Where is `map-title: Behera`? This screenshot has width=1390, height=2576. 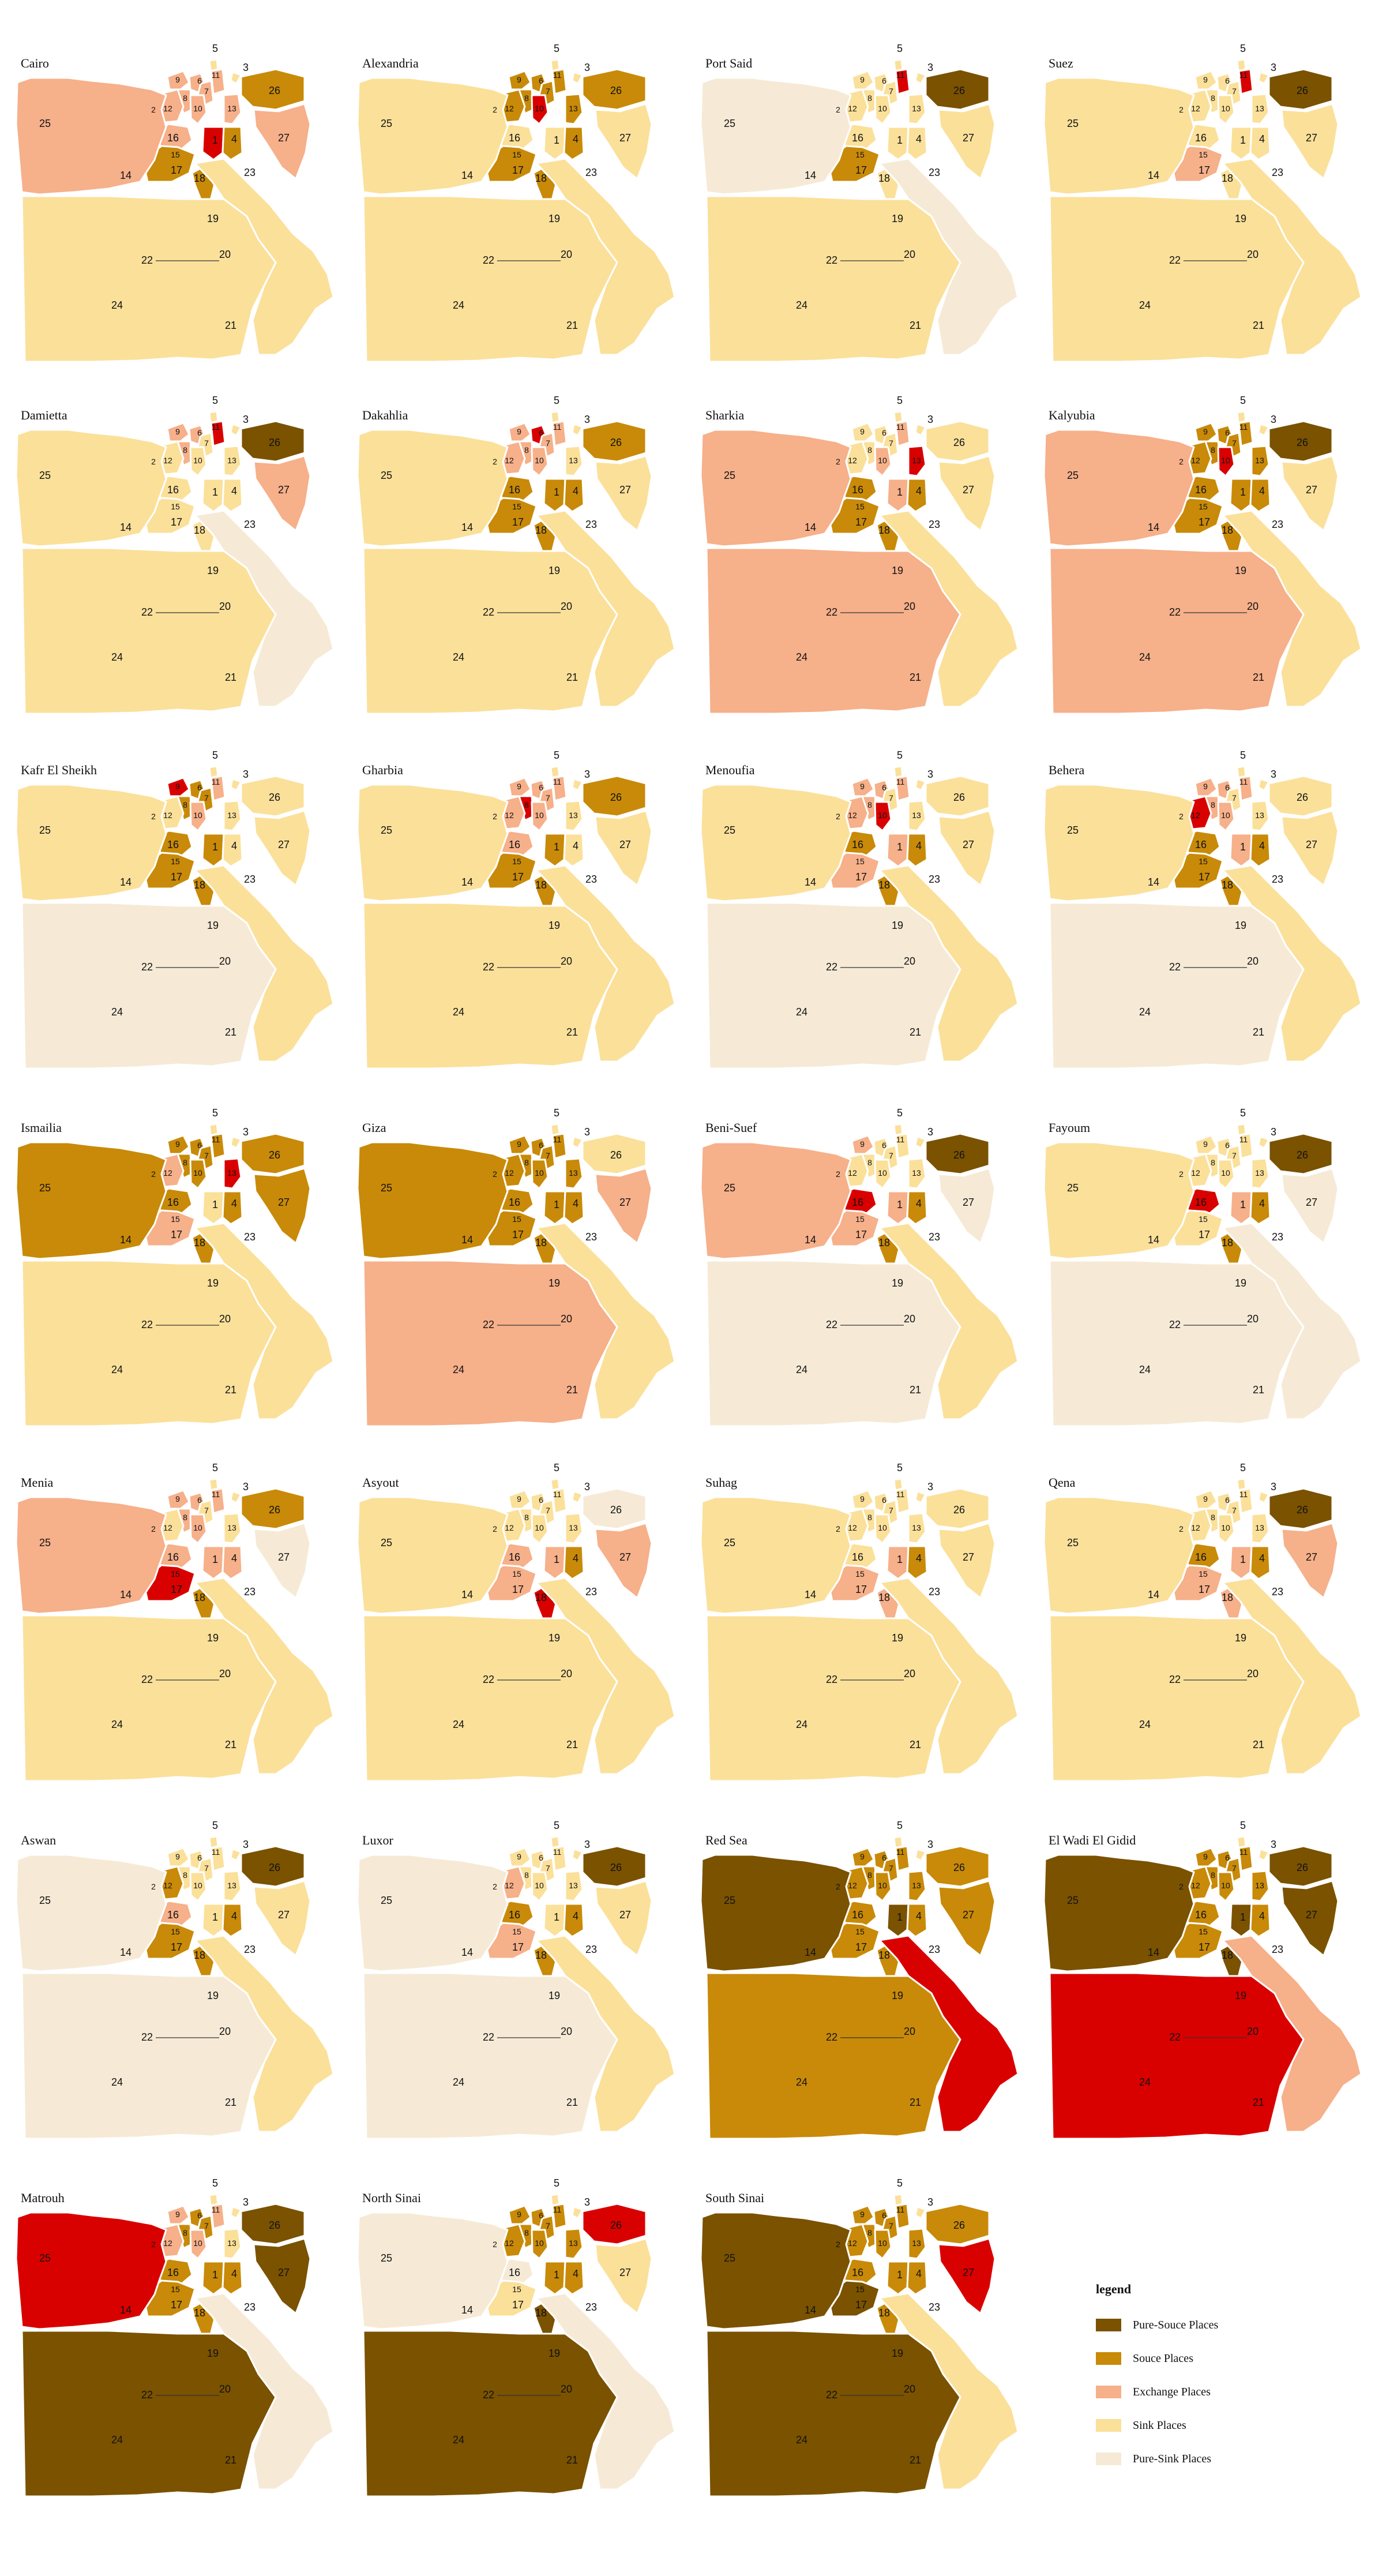 map-title: Behera is located at coordinates (1067, 770).